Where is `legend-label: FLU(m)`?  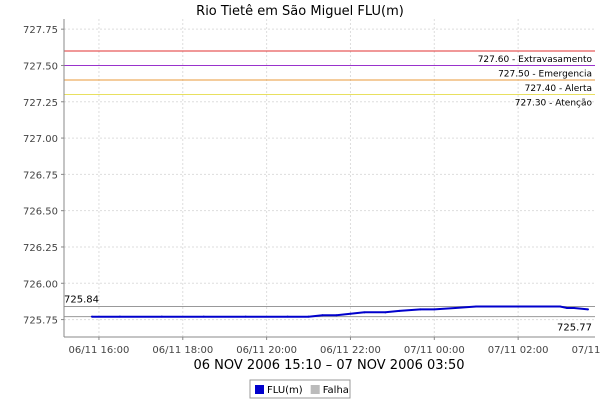 legend-label: FLU(m) is located at coordinates (285, 390).